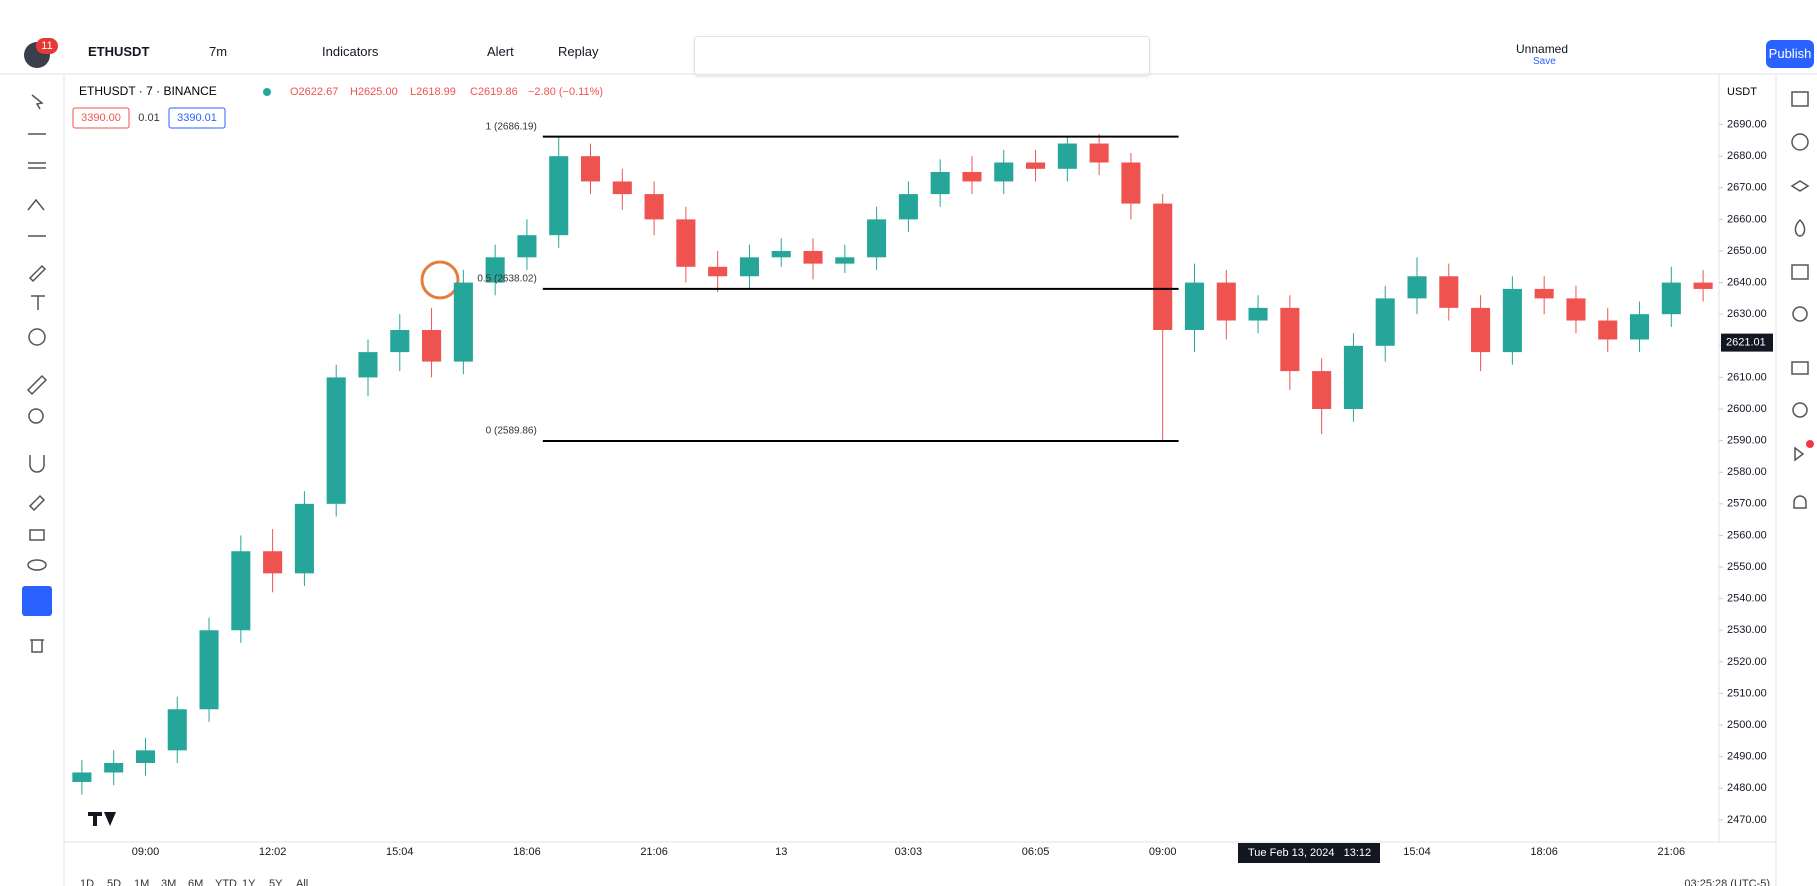 This screenshot has height=886, width=1817. I want to click on right-sidebar-icons, so click(1800, 300).